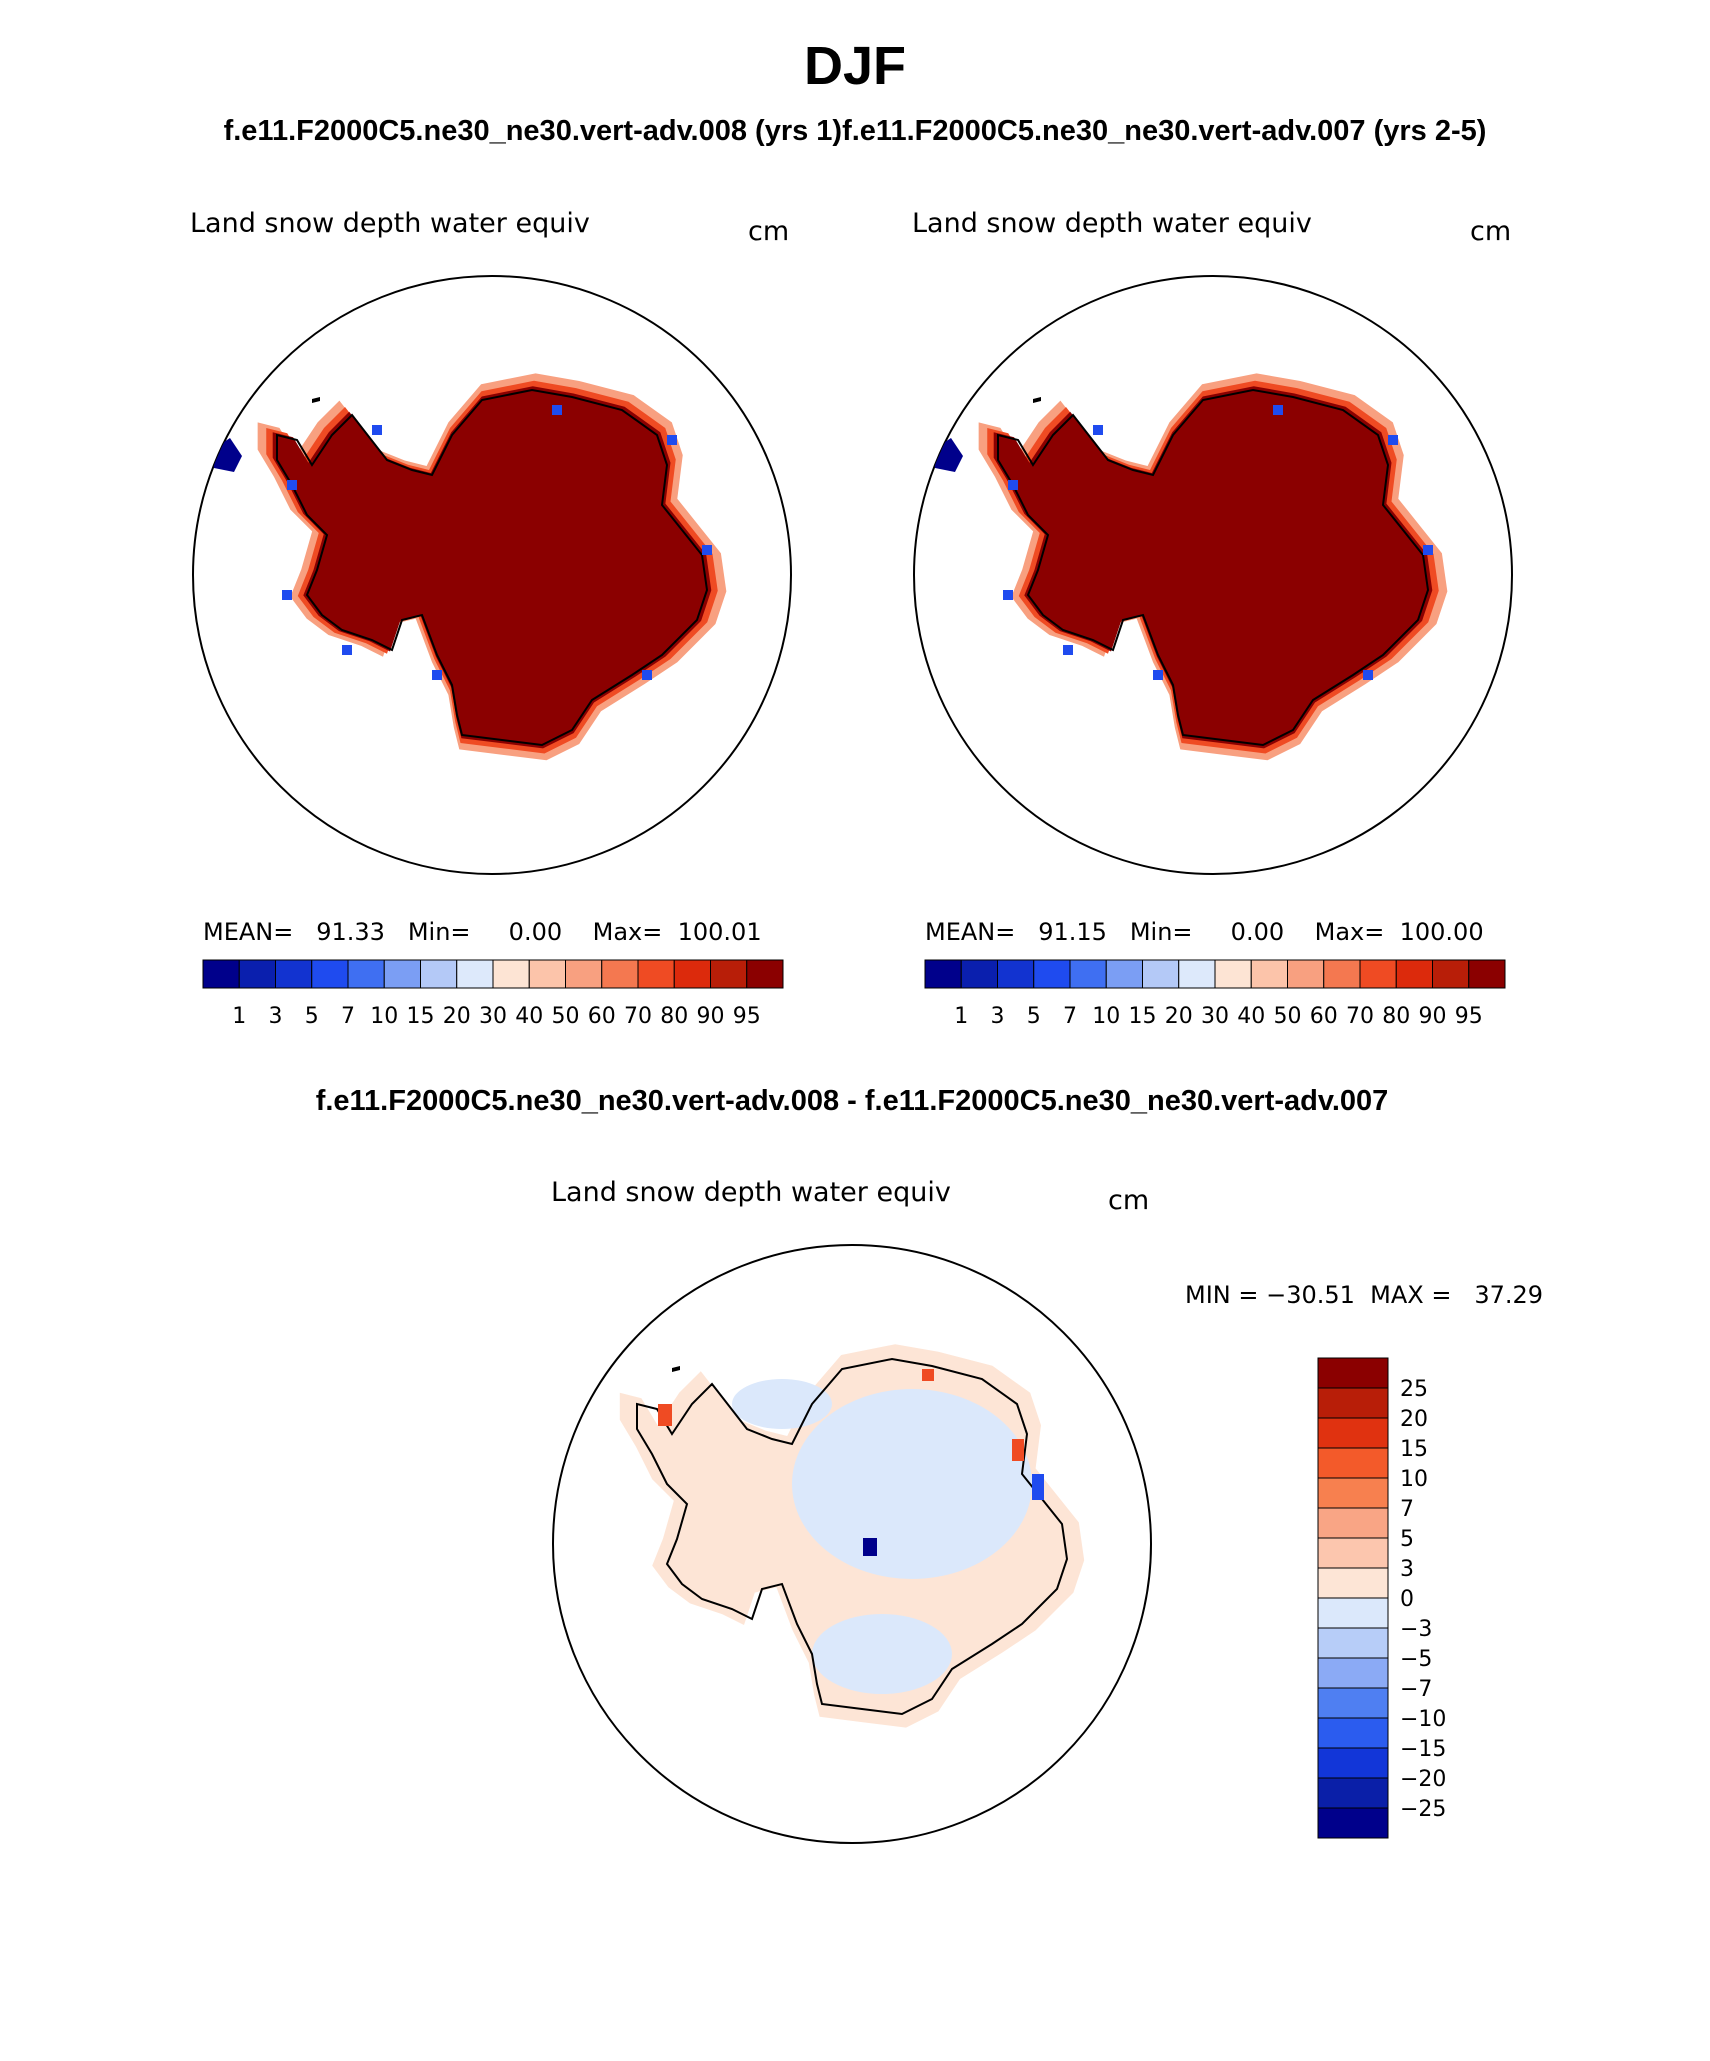 The width and height of the screenshot is (1710, 2061). What do you see at coordinates (1414, 1389) in the screenshot?
I see `colorbar-tick-label: 25` at bounding box center [1414, 1389].